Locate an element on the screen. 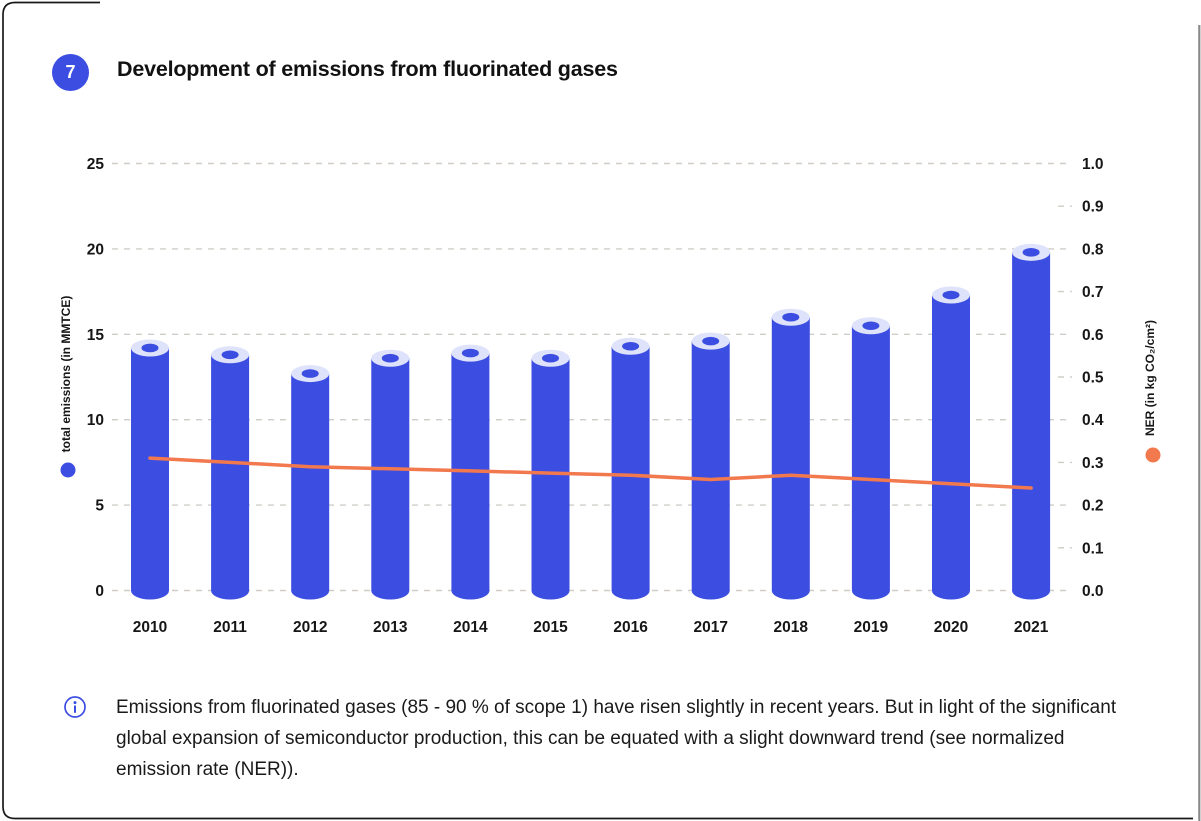  bar-bottom-cap-2017 is located at coordinates (710, 590).